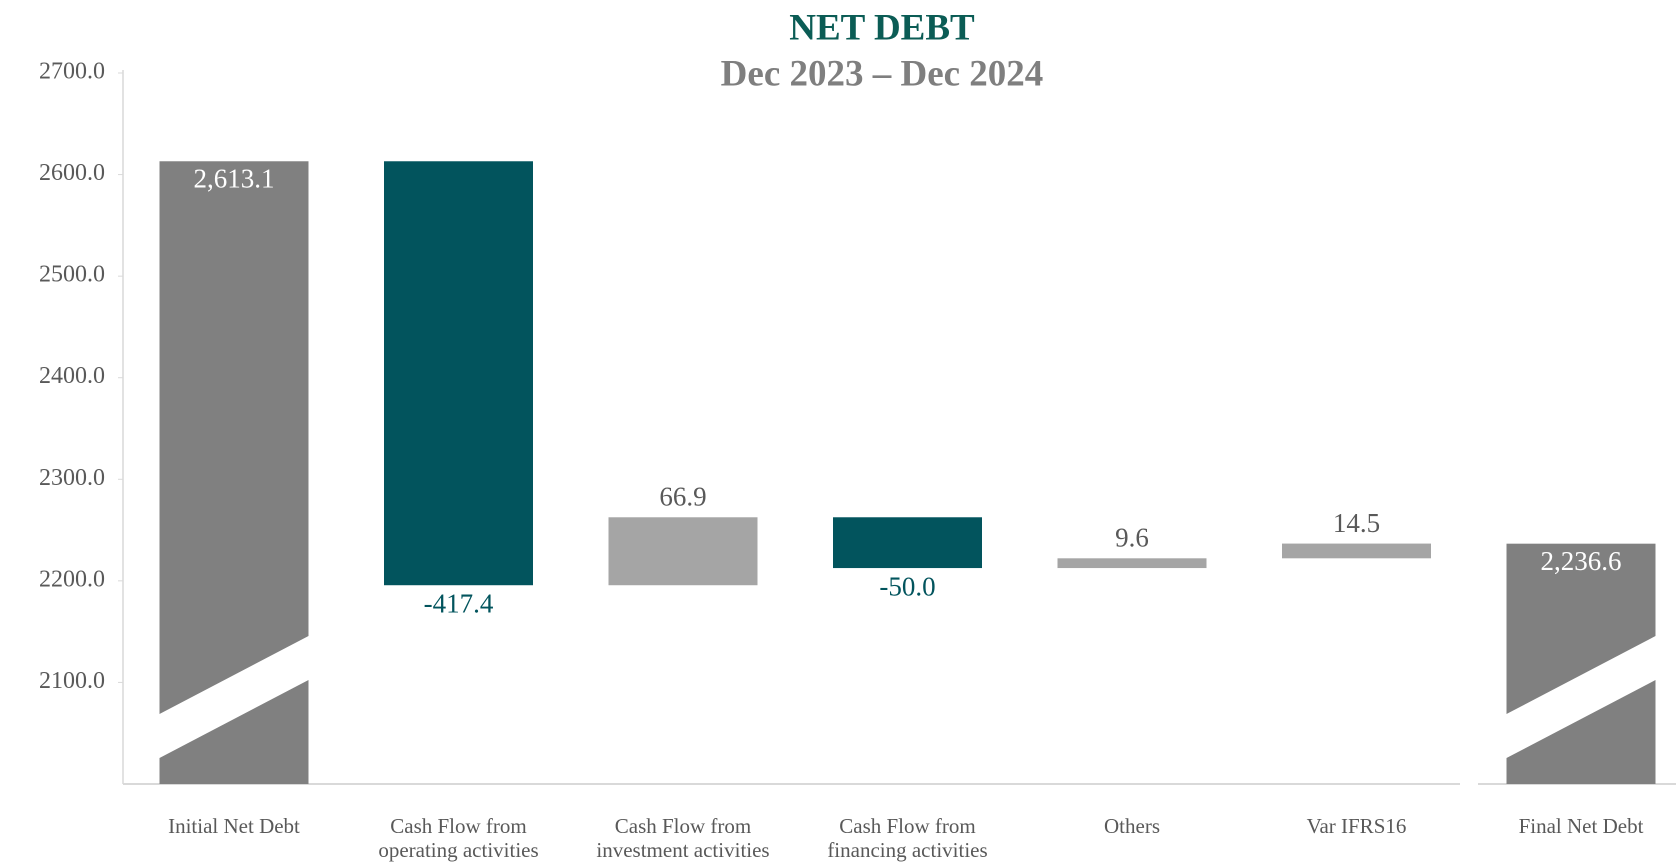 The width and height of the screenshot is (1676, 863). Describe the element at coordinates (1132, 826) in the screenshot. I see `x-tick-label: Others` at that location.